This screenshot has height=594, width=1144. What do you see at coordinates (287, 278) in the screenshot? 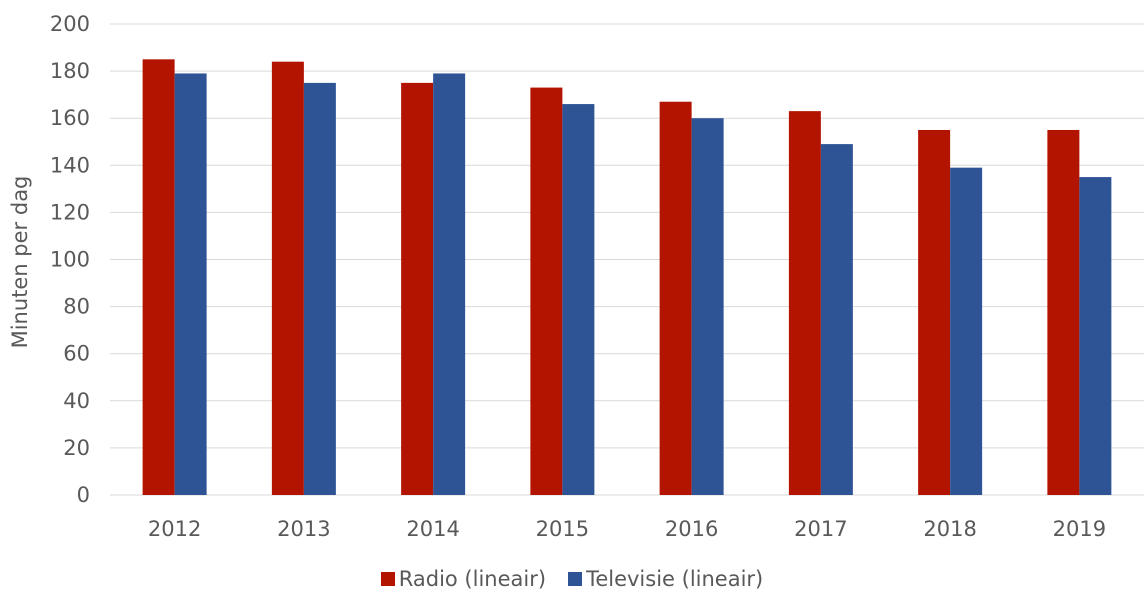
I see `bar-radio-2013` at bounding box center [287, 278].